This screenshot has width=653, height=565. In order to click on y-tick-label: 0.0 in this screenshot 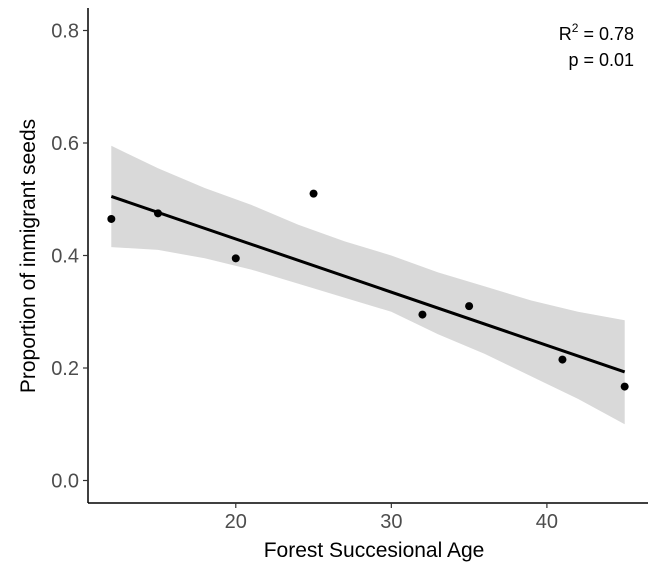, I will do `click(65, 482)`.